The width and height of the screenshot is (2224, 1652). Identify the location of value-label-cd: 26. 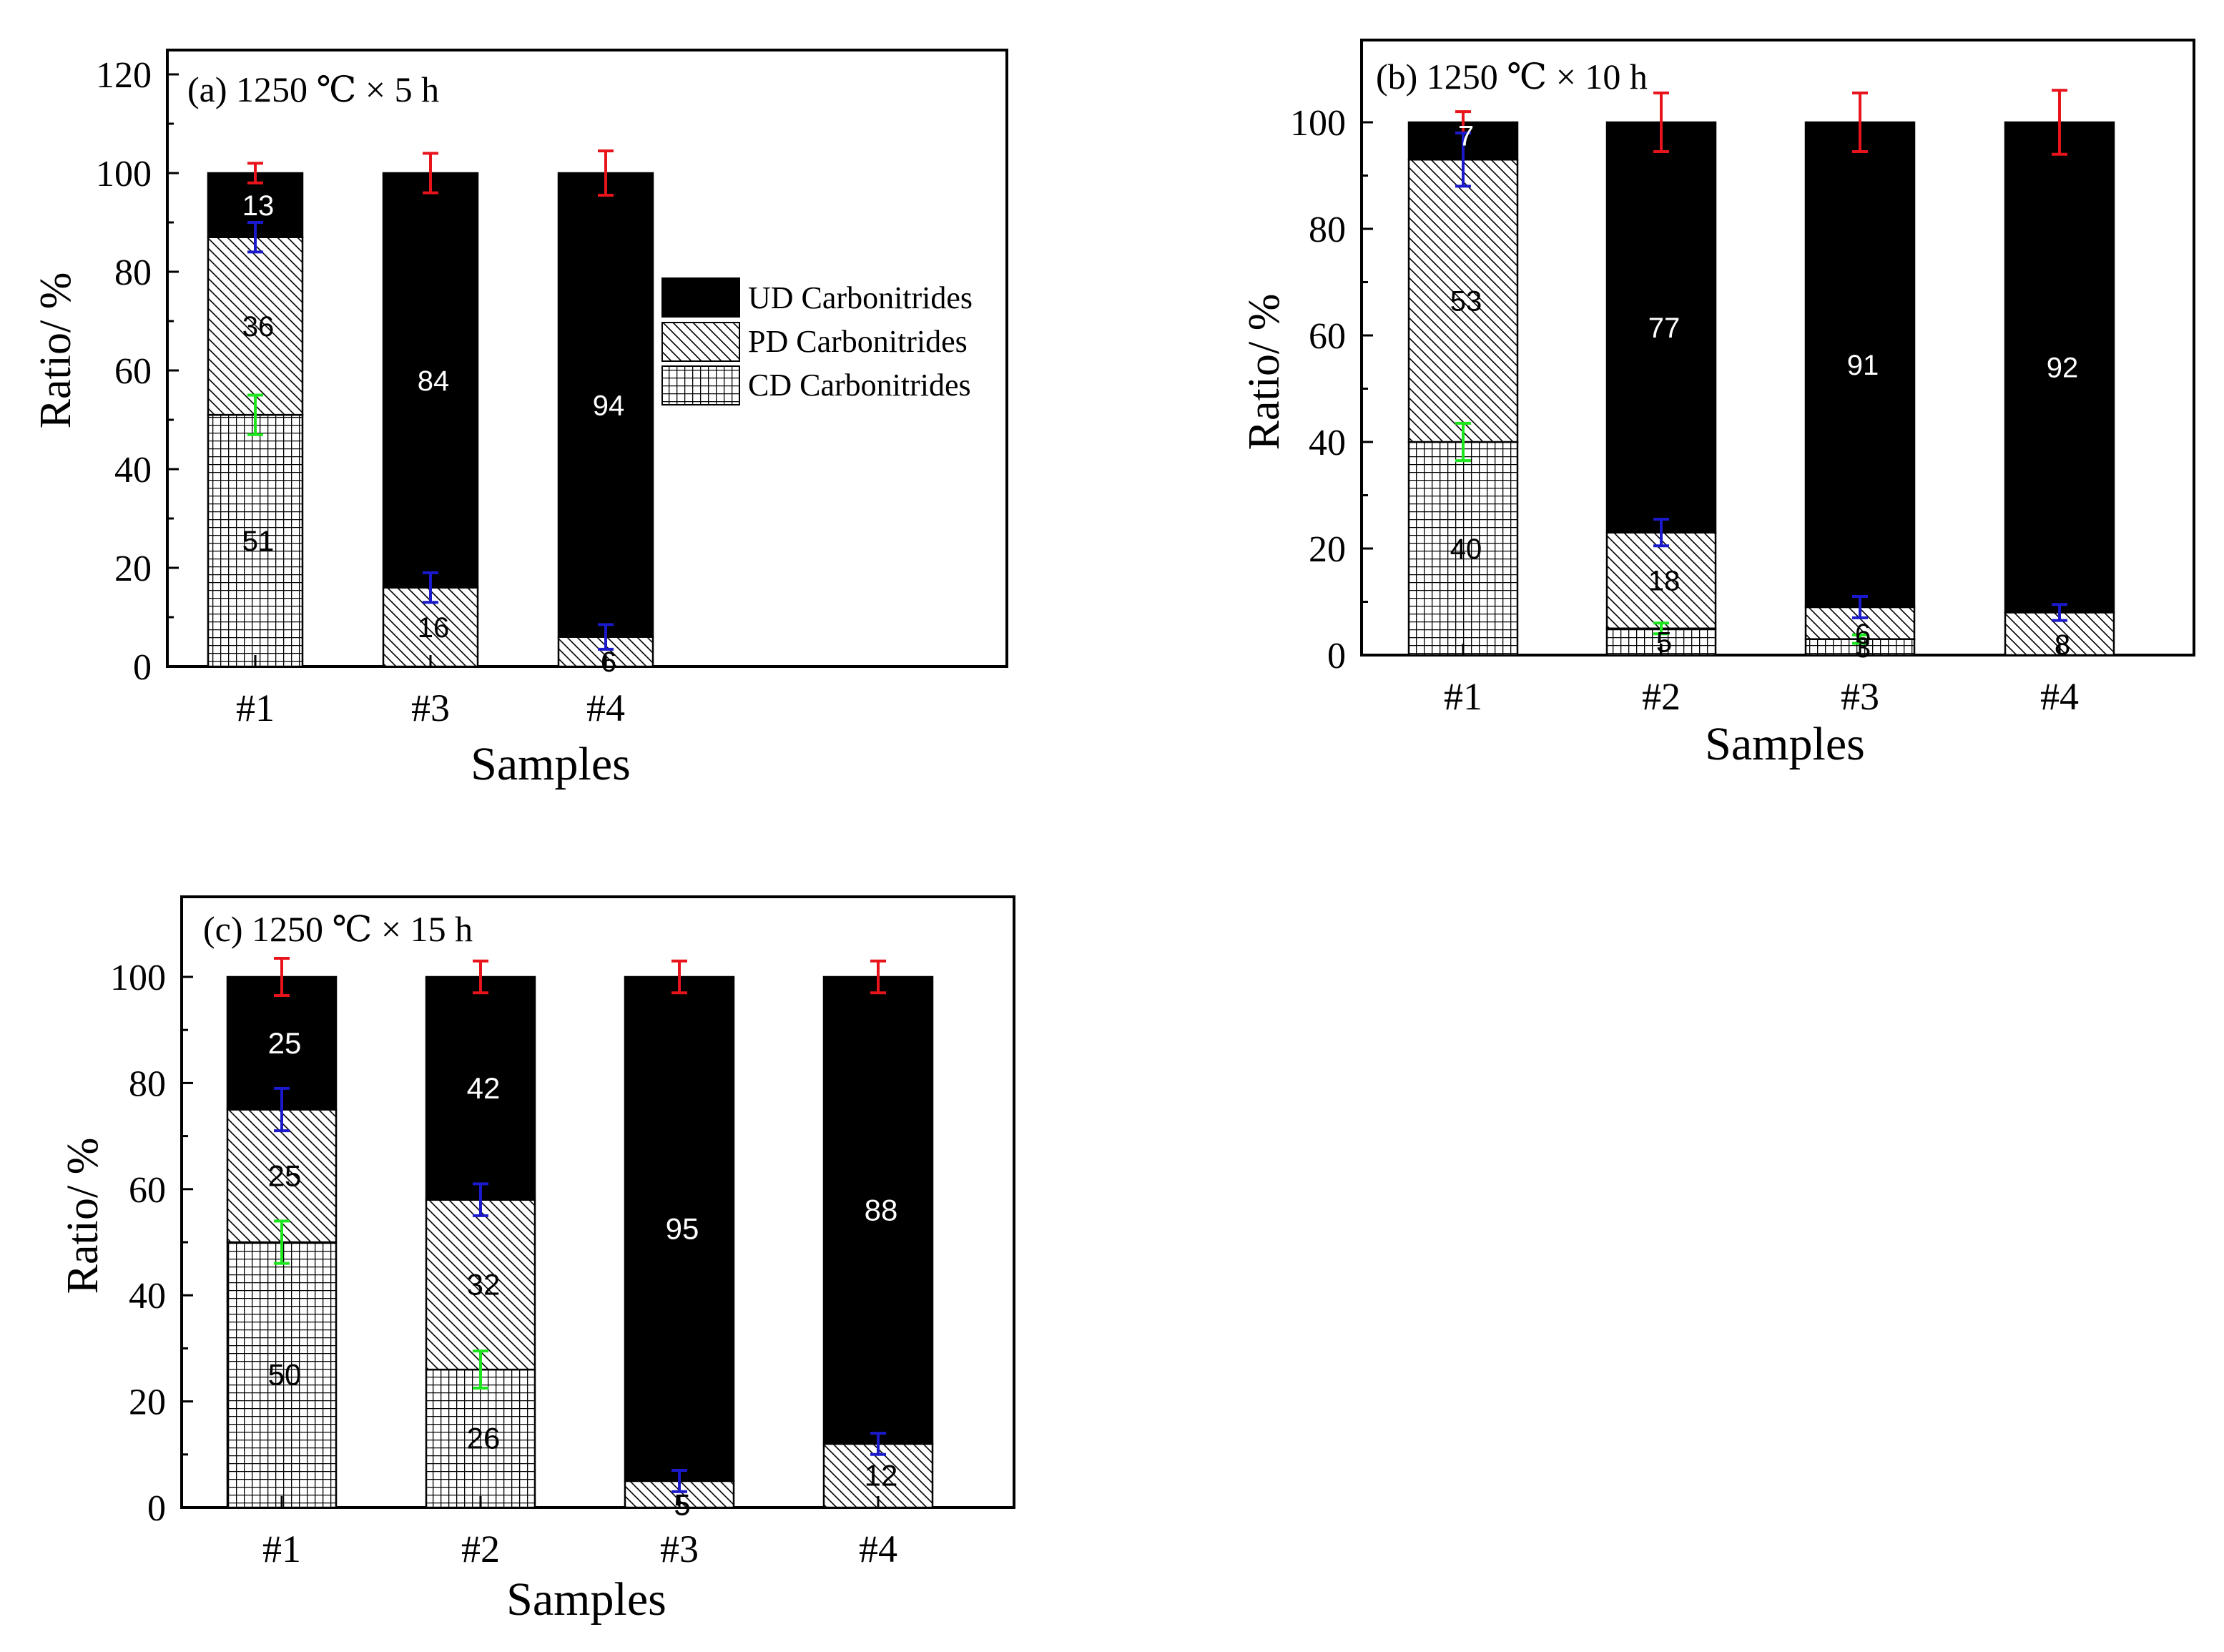
(484, 1439).